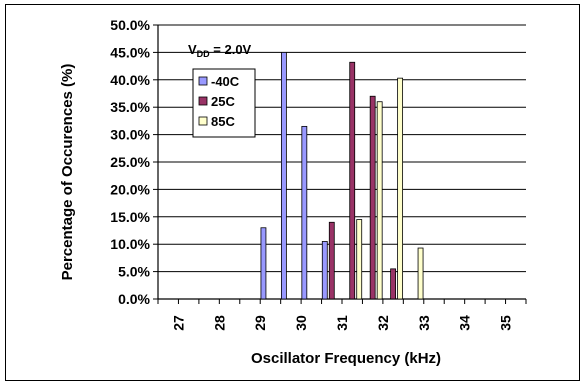 Image resolution: width=585 pixels, height=385 pixels. What do you see at coordinates (130, 244) in the screenshot?
I see `y-tick-label: 10.0%` at bounding box center [130, 244].